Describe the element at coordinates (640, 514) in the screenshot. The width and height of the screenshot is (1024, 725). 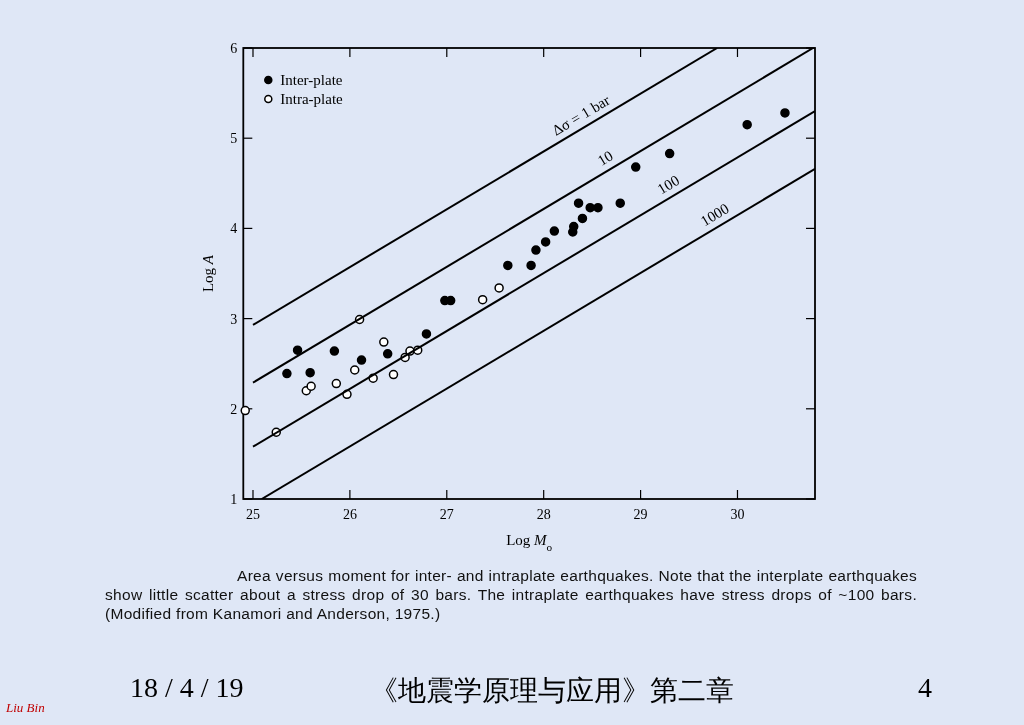
I see `x-tick-label: 29` at that location.